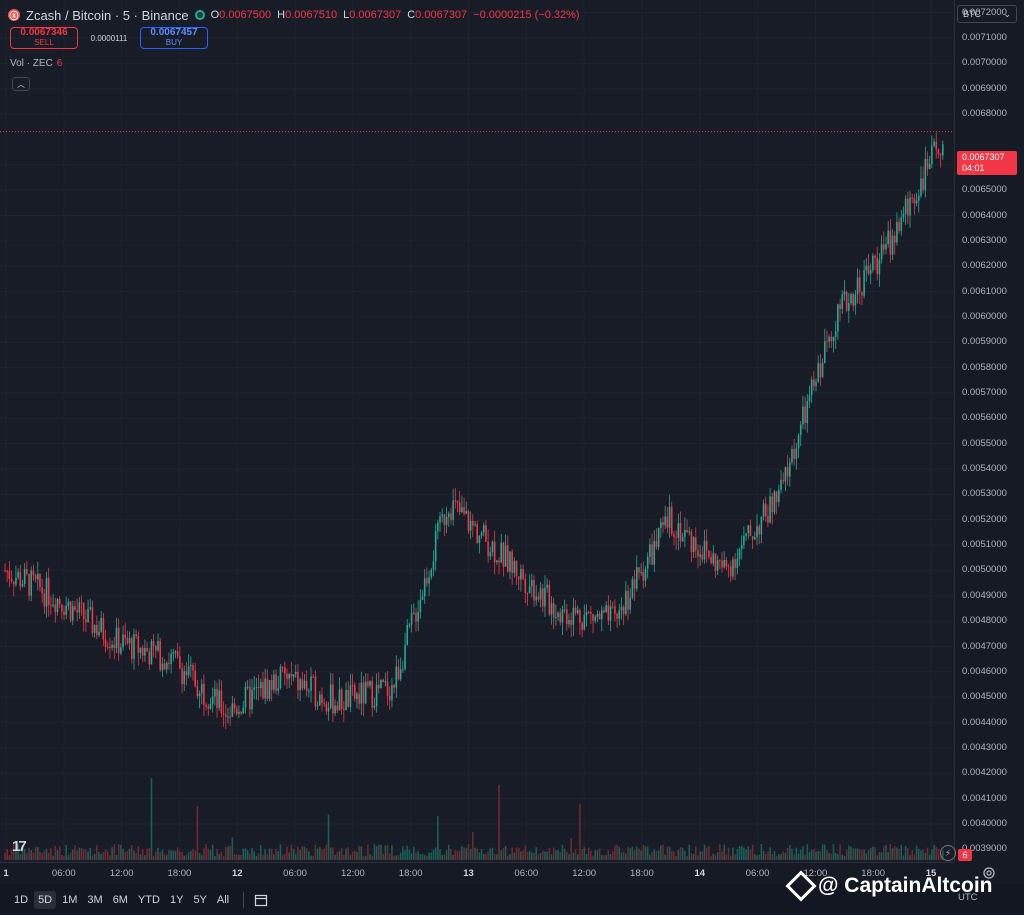 The height and width of the screenshot is (915, 1024). Describe the element at coordinates (176, 899) in the screenshot. I see `period-button-1y: 1Y` at that location.